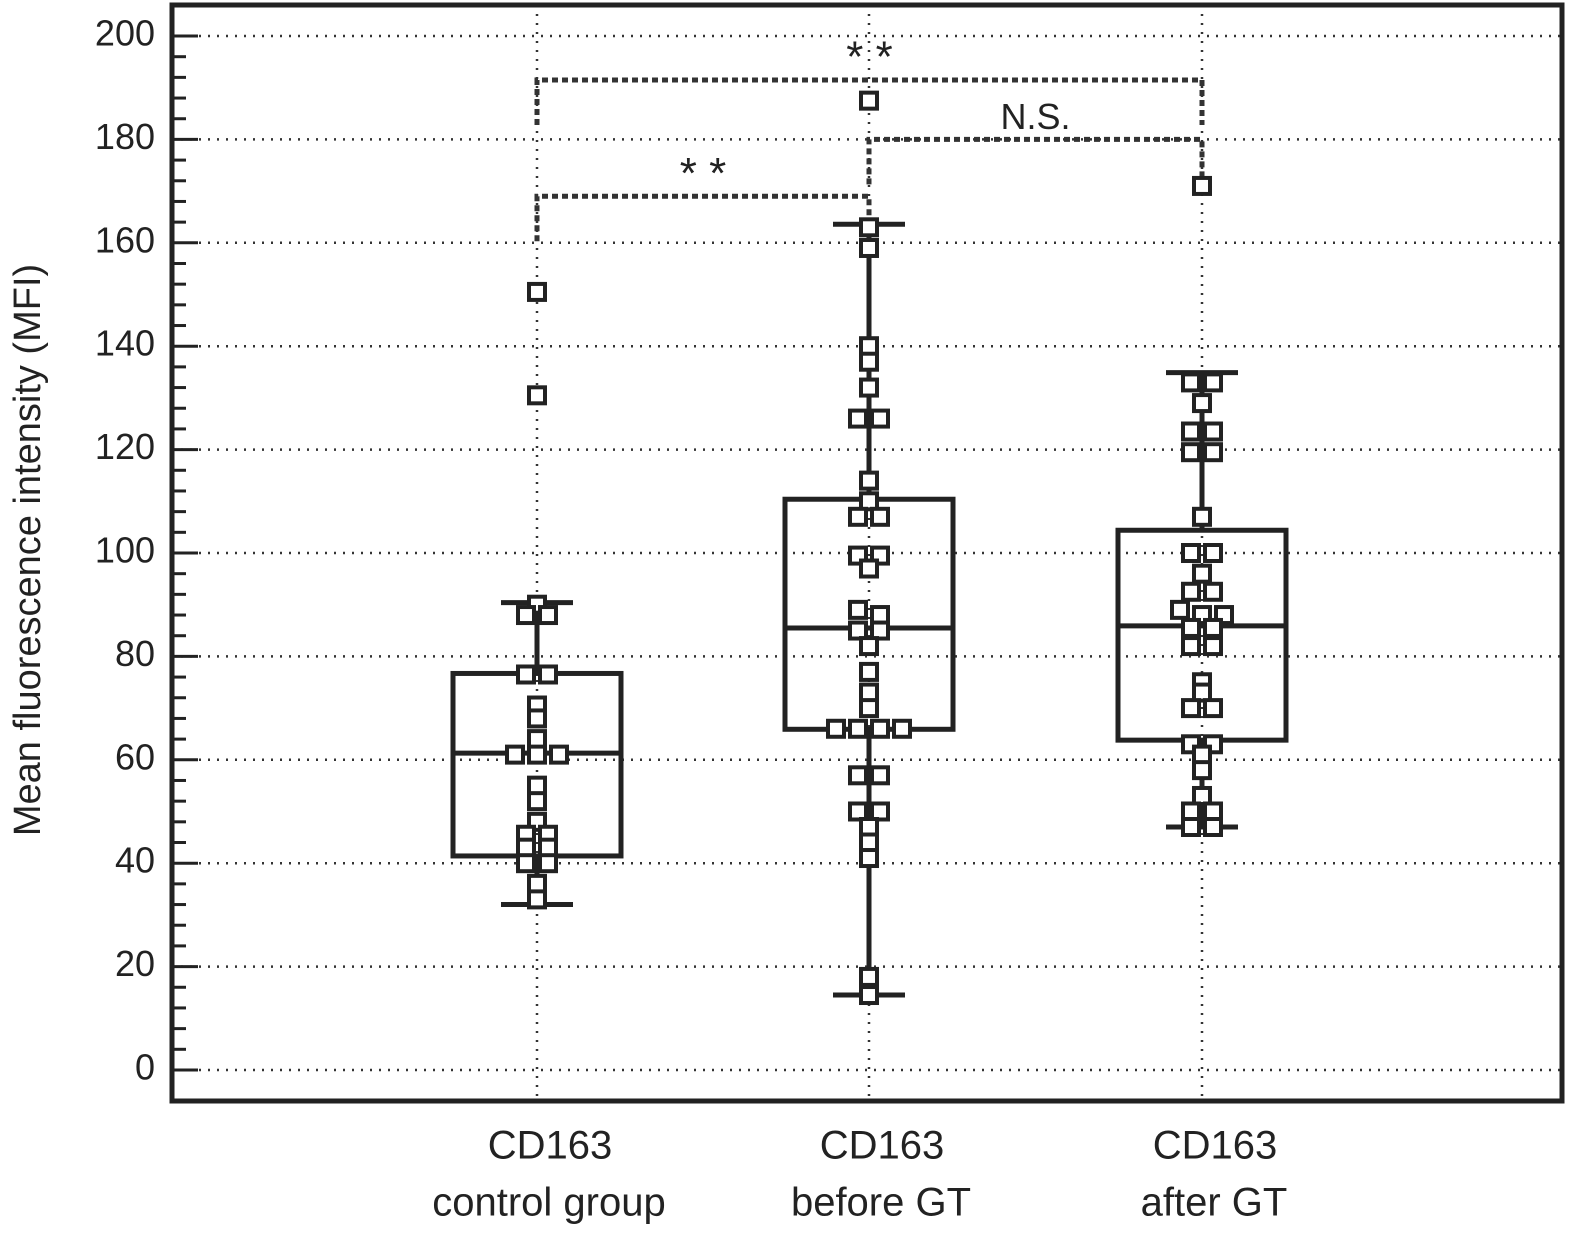 This screenshot has height=1257, width=1586. What do you see at coordinates (125, 550) in the screenshot?
I see `y-tick-label: 100` at bounding box center [125, 550].